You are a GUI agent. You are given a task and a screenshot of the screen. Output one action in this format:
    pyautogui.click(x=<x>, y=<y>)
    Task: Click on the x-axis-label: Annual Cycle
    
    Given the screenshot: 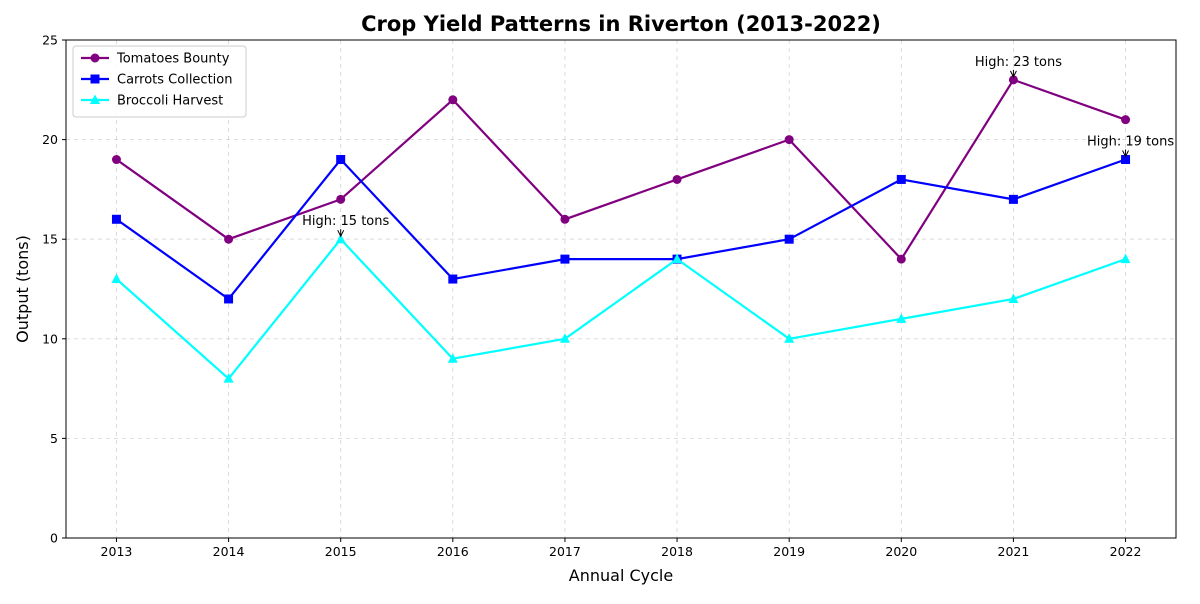 What is the action you would take?
    pyautogui.click(x=621, y=575)
    